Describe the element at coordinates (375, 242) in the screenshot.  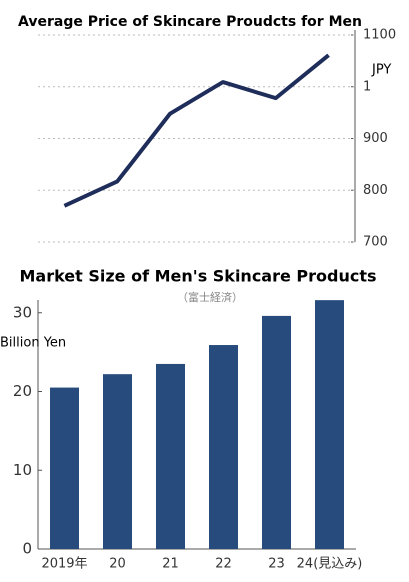
I see `y-tick-label: 700` at that location.